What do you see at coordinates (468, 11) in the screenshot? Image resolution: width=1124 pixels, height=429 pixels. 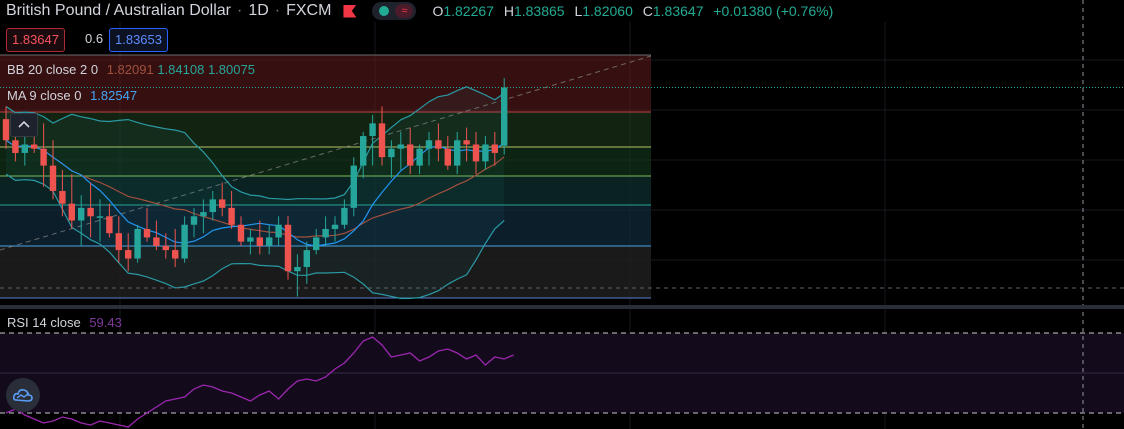 I see `open-value: 1.82267` at bounding box center [468, 11].